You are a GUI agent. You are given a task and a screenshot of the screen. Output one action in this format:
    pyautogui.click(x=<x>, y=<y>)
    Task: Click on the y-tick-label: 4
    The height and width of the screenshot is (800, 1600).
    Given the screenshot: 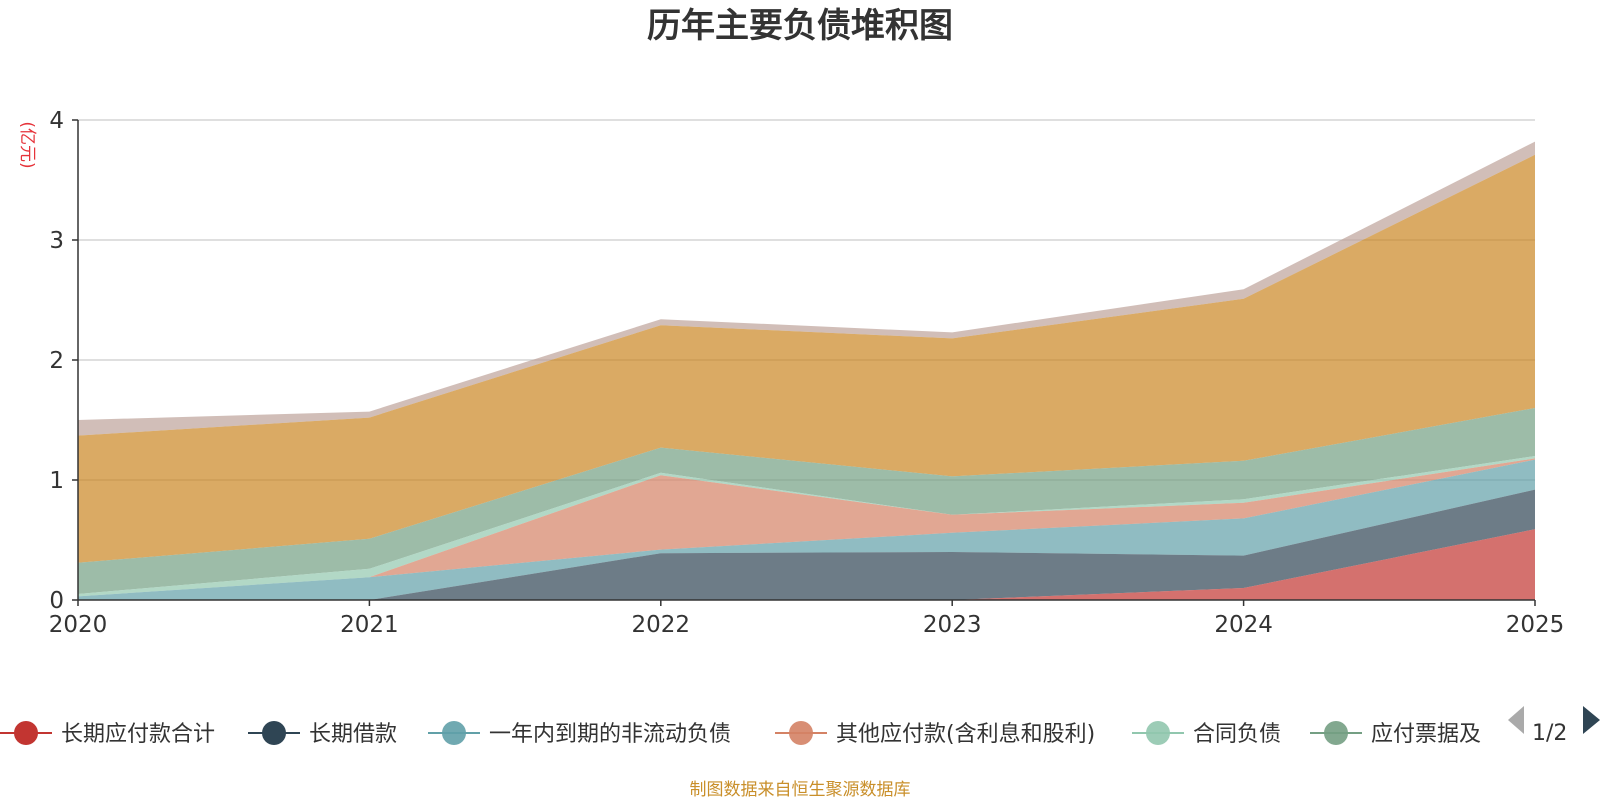 What is the action you would take?
    pyautogui.click(x=56, y=121)
    